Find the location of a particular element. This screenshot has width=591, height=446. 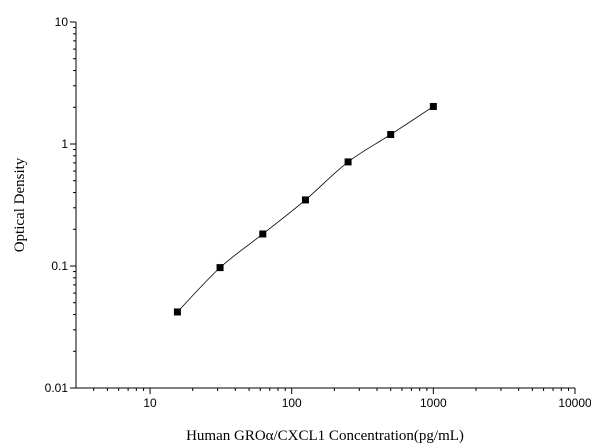

x-tick-labels: 10 100 1000 10000 is located at coordinates (367, 403).